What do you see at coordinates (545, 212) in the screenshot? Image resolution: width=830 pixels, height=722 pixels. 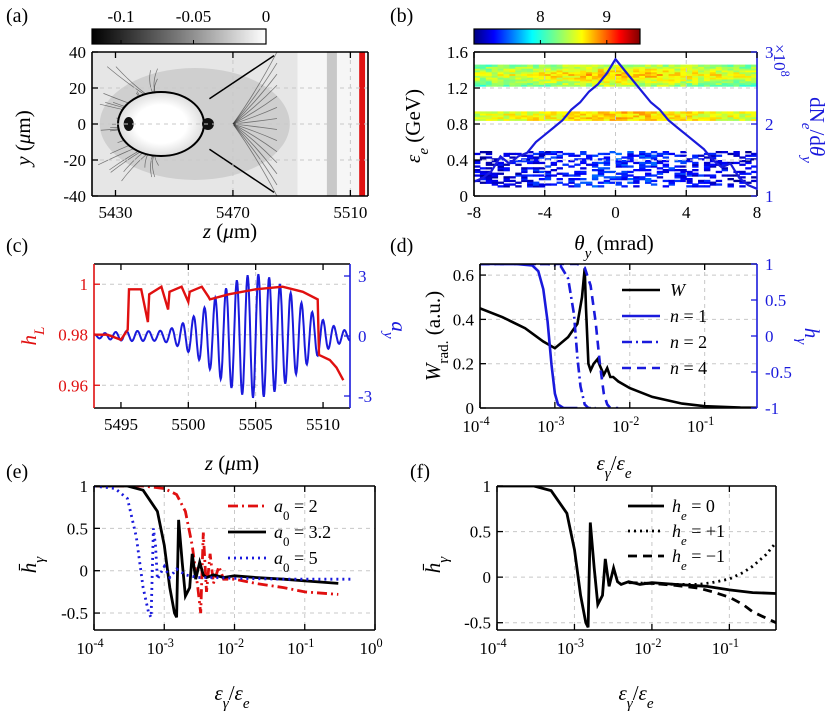 I see `panel-b-xtick-label: -4` at bounding box center [545, 212].